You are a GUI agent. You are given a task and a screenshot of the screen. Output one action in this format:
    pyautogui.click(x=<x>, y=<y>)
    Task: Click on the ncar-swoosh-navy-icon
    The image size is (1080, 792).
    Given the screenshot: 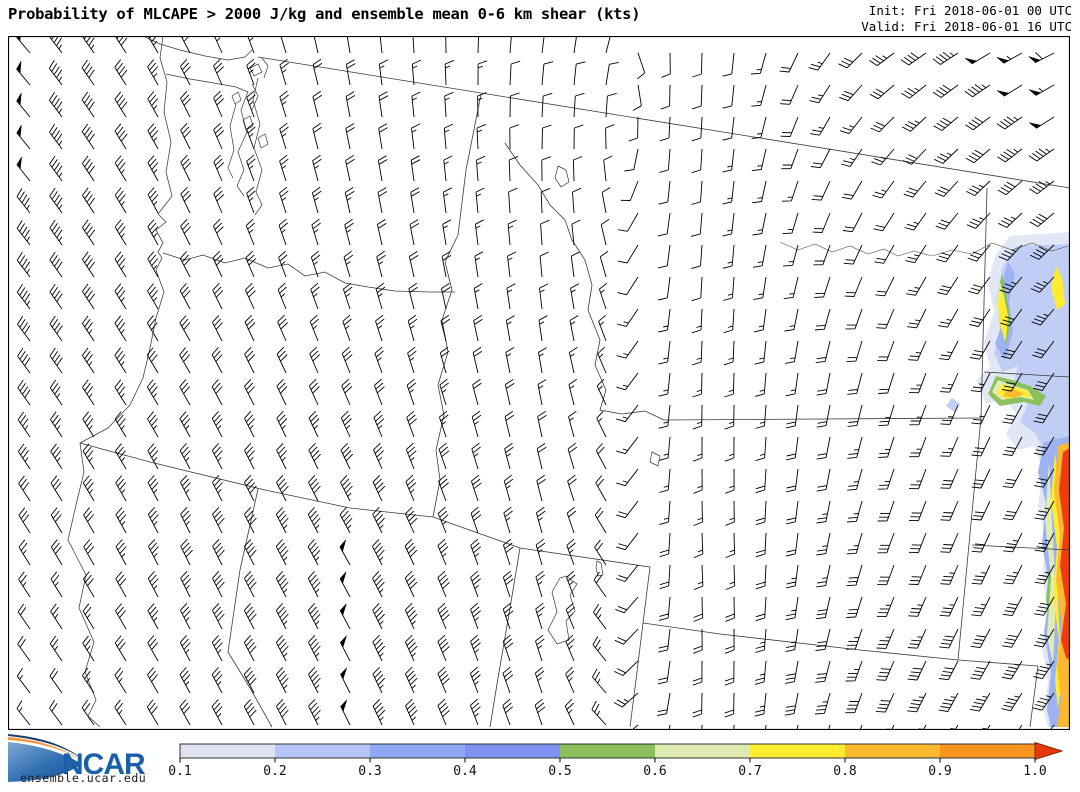 What is the action you would take?
    pyautogui.click(x=46, y=747)
    